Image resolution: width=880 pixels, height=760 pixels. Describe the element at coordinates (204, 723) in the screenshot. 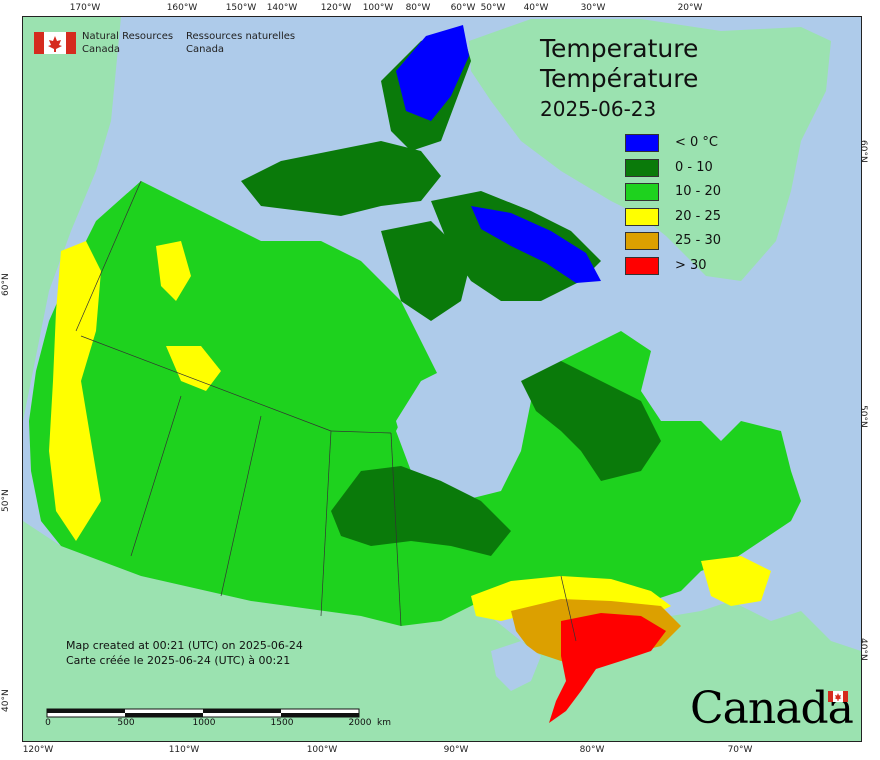

I see `scale-tick-label: 1000` at that location.